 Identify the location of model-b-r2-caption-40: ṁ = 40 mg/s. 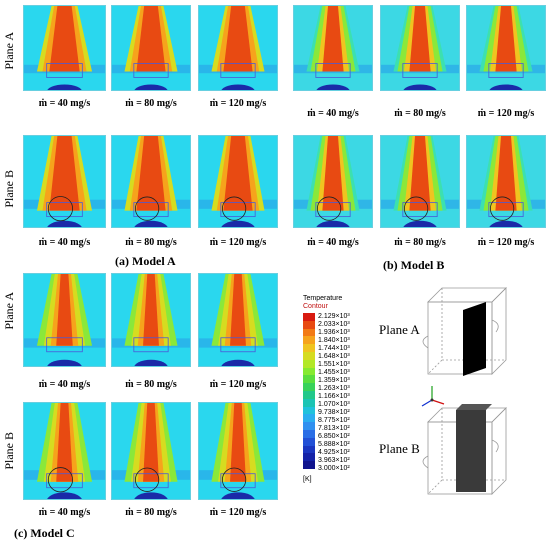
(333, 242).